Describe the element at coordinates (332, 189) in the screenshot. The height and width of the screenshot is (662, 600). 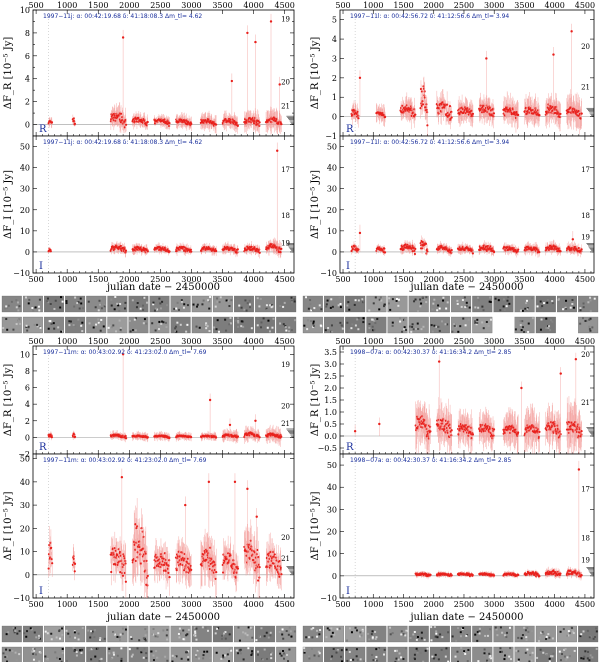
I see `y-tick-label: 30` at that location.